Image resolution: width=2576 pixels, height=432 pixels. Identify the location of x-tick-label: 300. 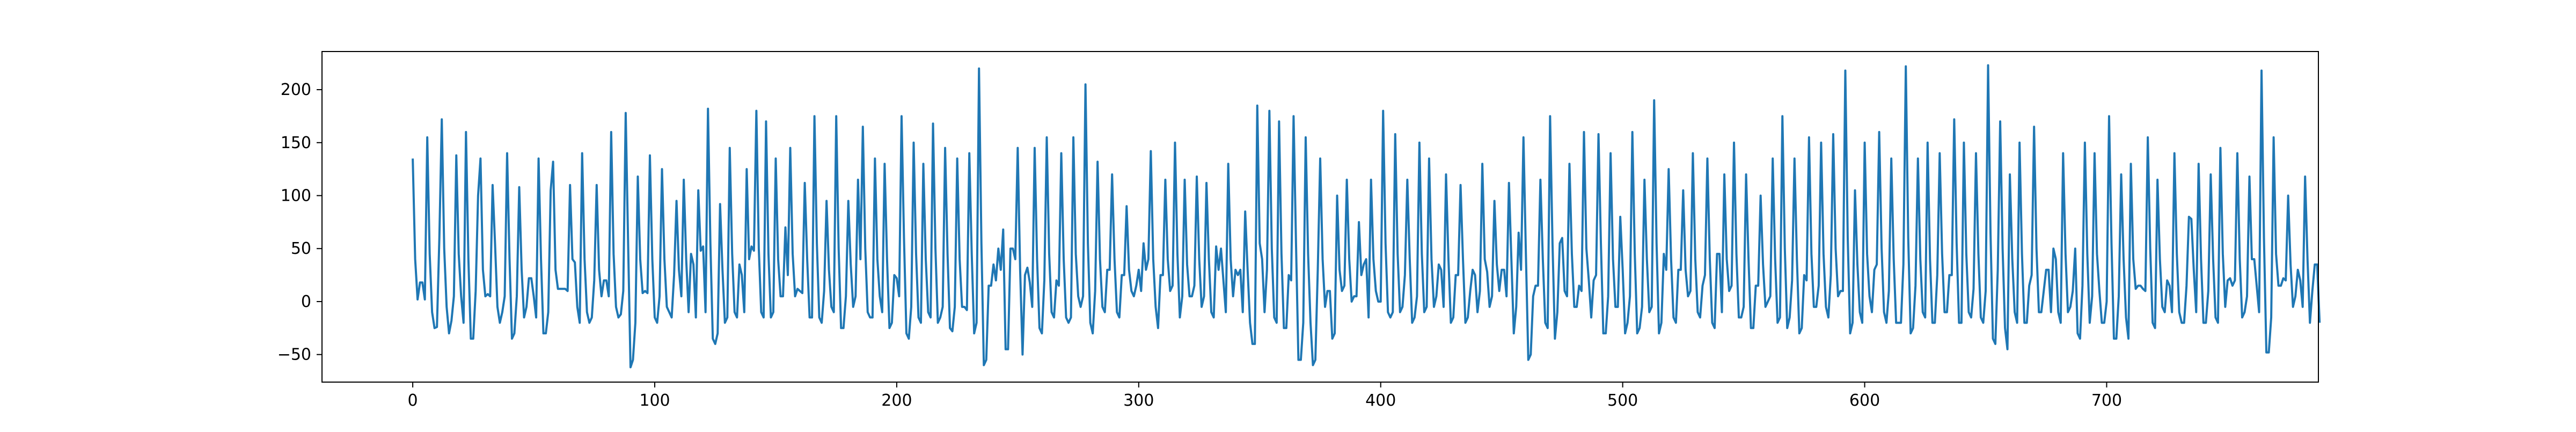
(1138, 400).